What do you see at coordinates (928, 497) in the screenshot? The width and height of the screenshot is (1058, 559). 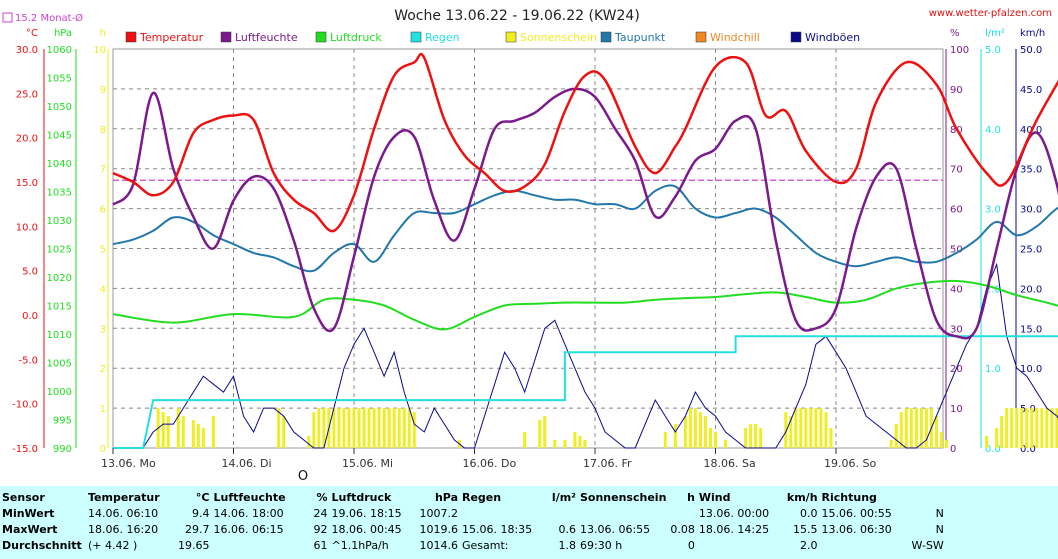 I see `stats-header-unit` at bounding box center [928, 497].